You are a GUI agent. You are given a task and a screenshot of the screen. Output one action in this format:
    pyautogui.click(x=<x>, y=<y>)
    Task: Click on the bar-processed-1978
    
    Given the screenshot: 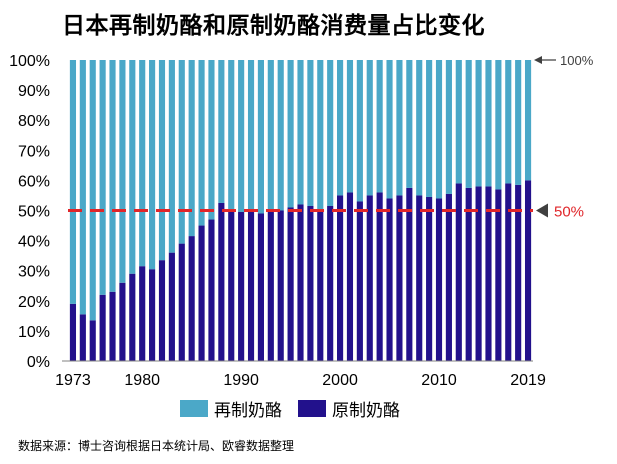 What is the action you would take?
    pyautogui.click(x=122, y=171)
    